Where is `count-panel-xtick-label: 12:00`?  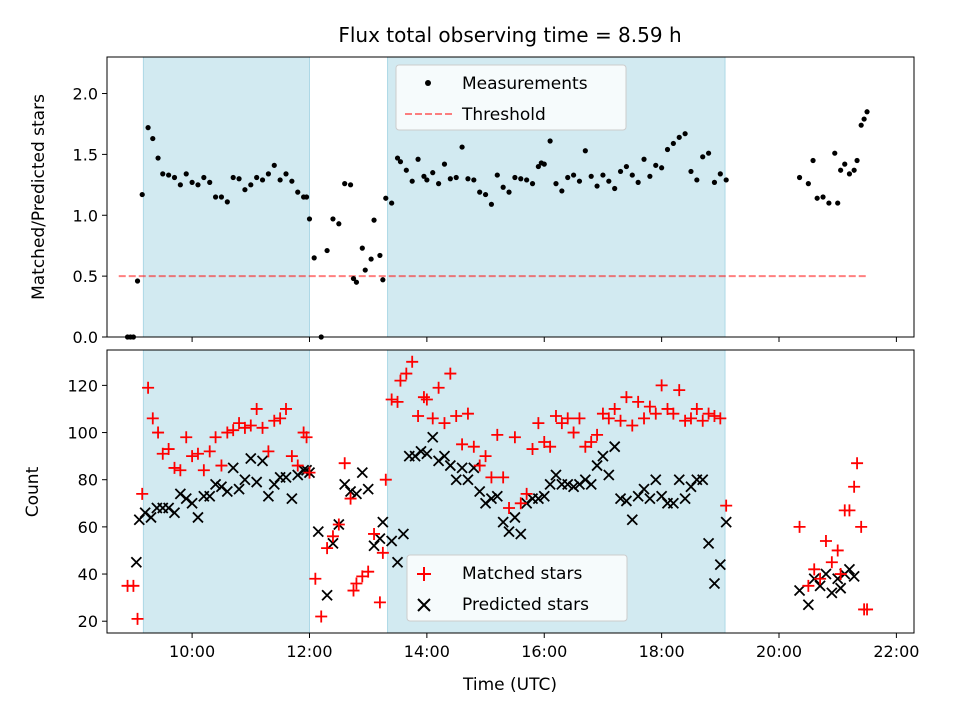 count-panel-xtick-label: 12:00 is located at coordinates (309, 651).